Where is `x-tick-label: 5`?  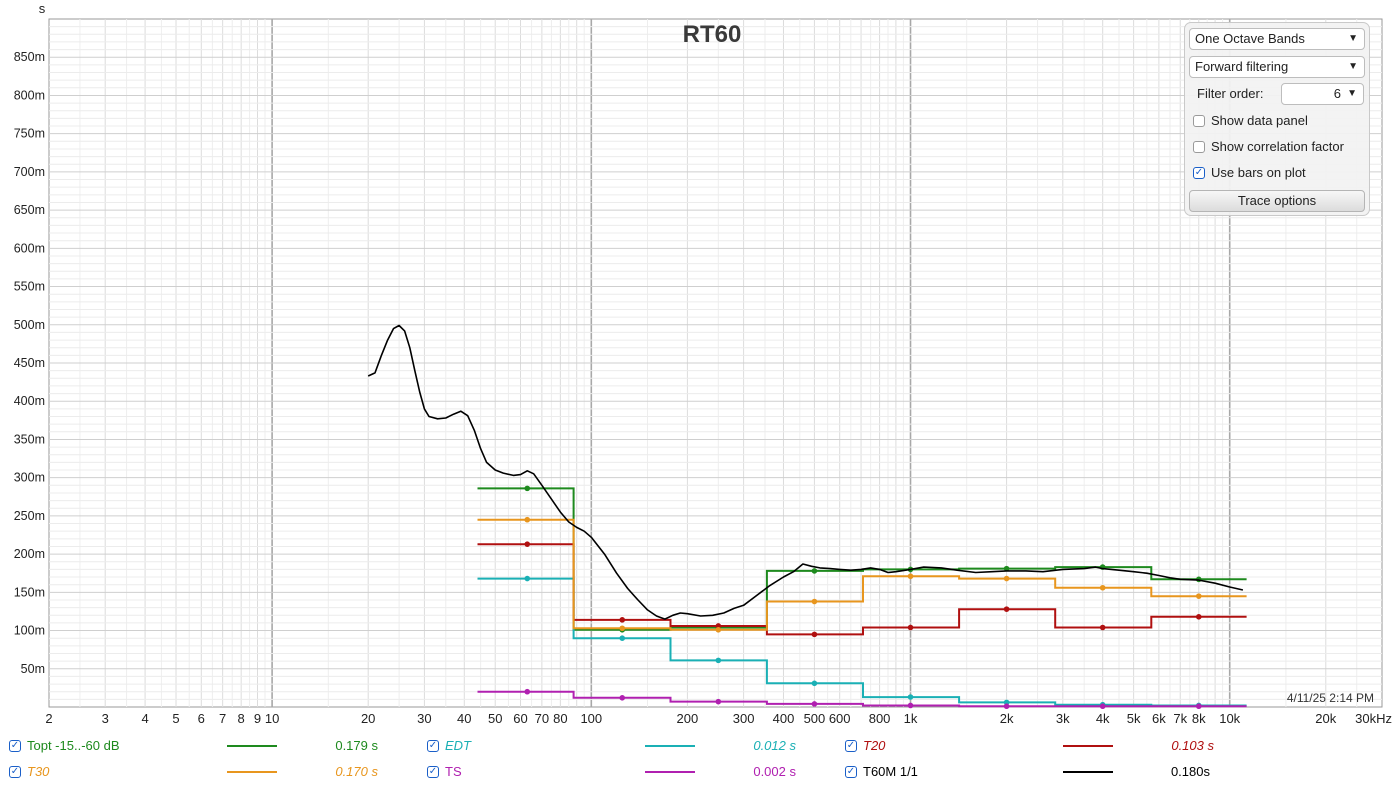 x-tick-label: 5 is located at coordinates (175, 718).